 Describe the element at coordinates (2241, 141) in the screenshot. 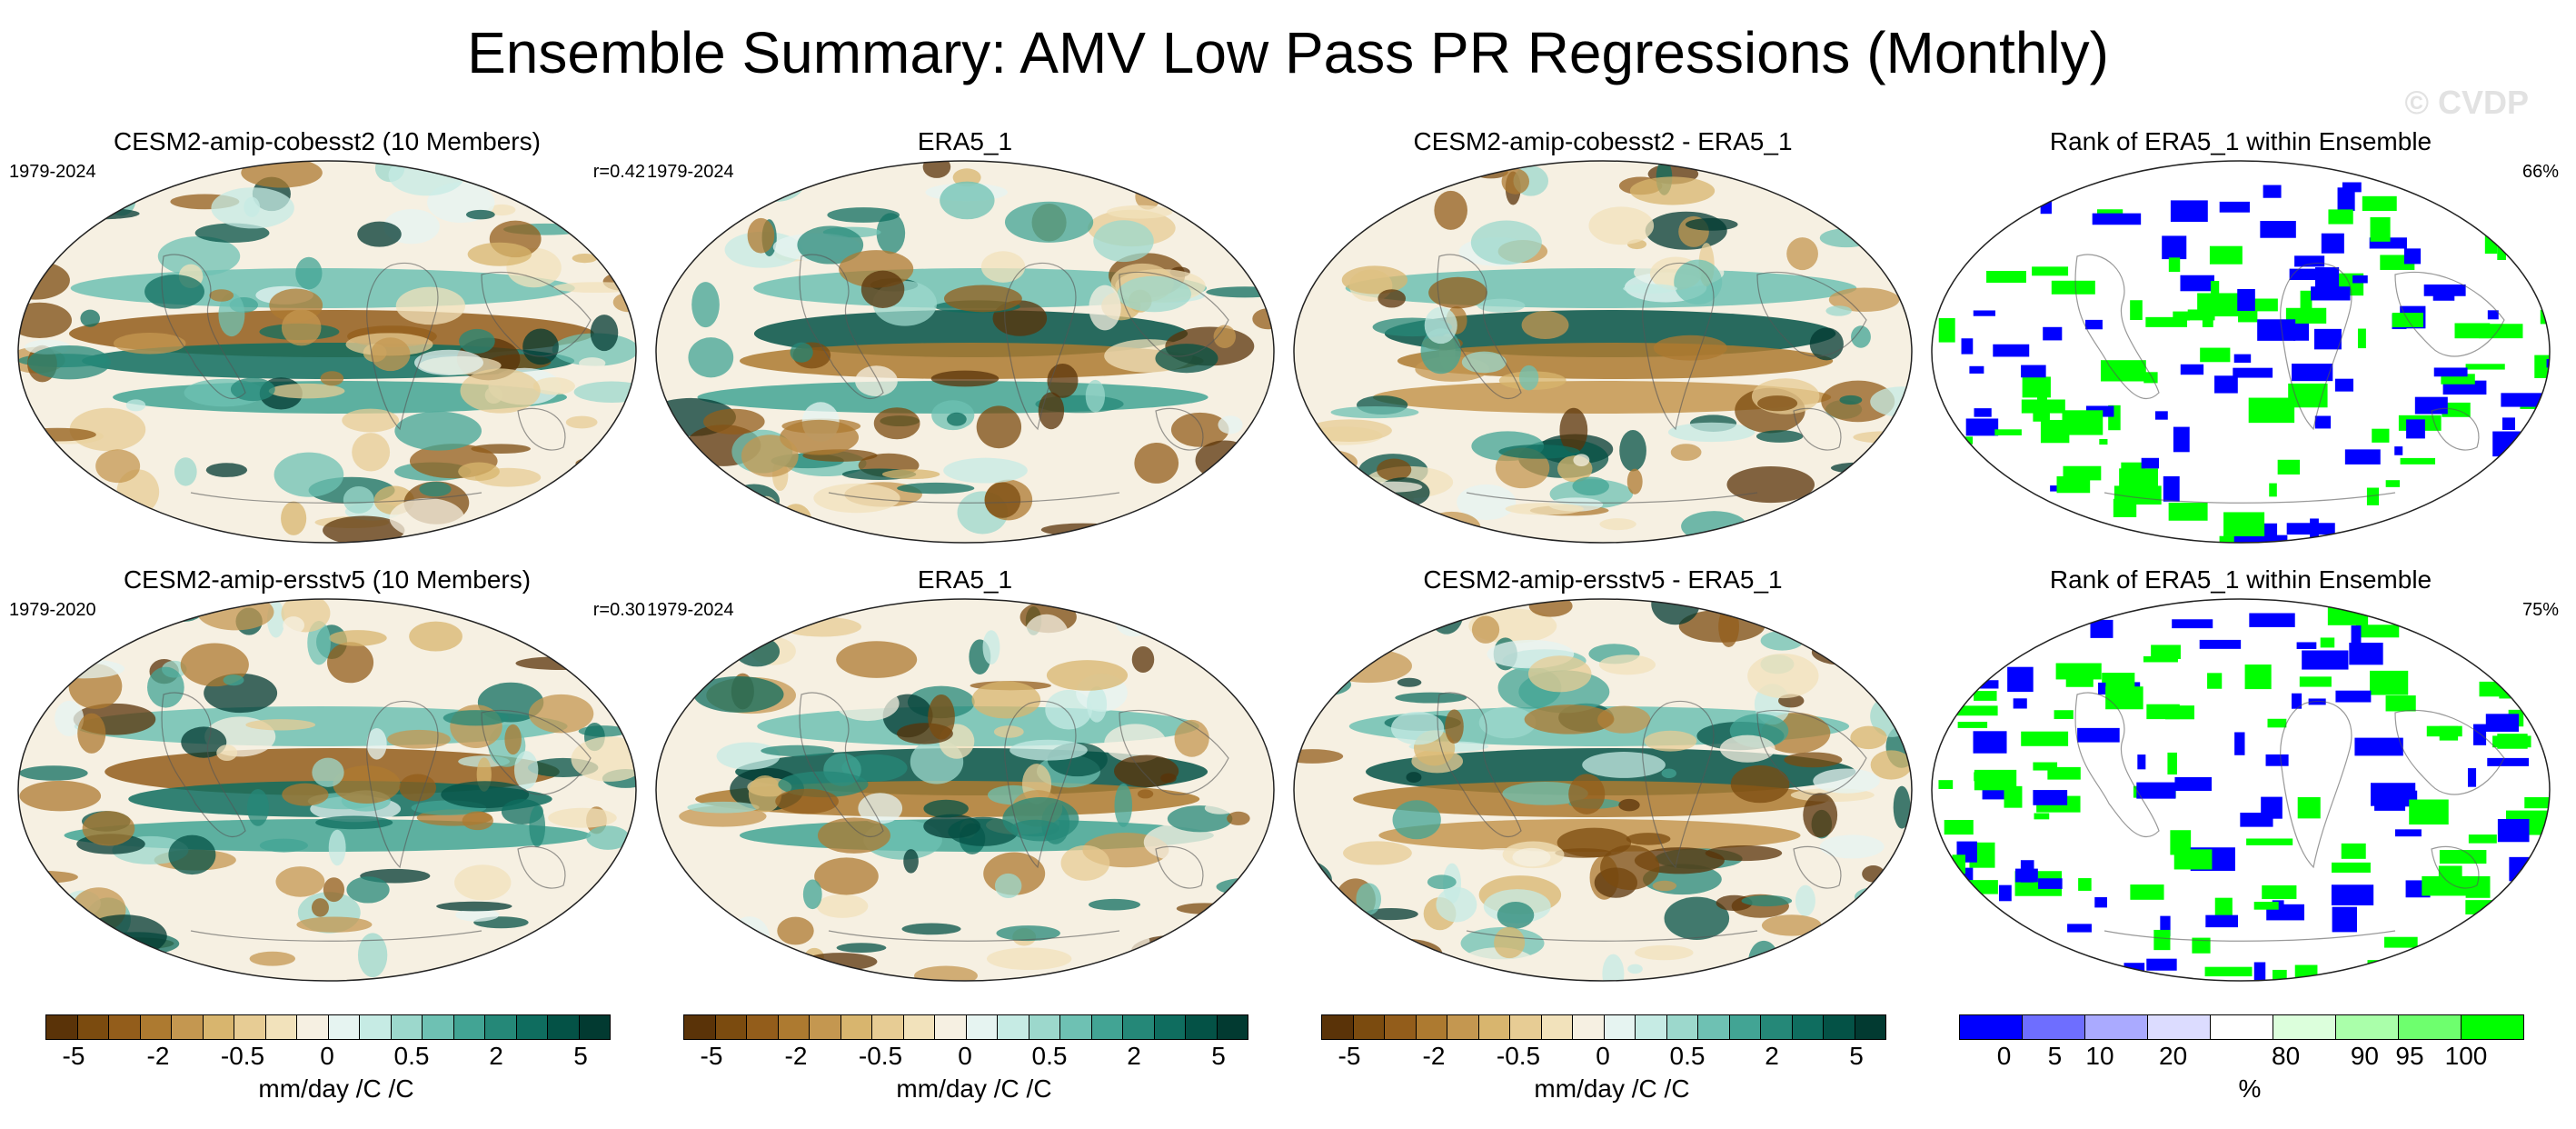

I see `panel-title: Rank of ERA5_1 within Ensemble` at that location.